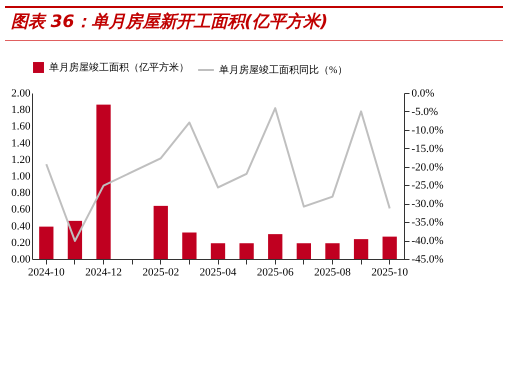 The image size is (509, 383). I want to click on y-tick-label: 0.00, so click(21, 260).